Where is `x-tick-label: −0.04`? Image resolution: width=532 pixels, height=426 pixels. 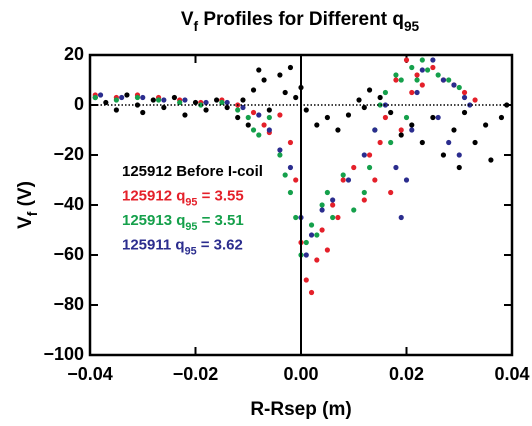
x-tick-label: −0.04 is located at coordinates (90, 374).